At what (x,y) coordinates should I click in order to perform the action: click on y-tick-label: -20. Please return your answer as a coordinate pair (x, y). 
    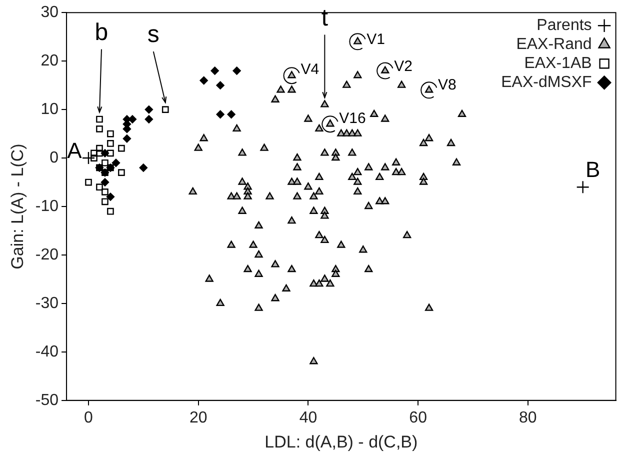
    Looking at the image, I should click on (47, 255).